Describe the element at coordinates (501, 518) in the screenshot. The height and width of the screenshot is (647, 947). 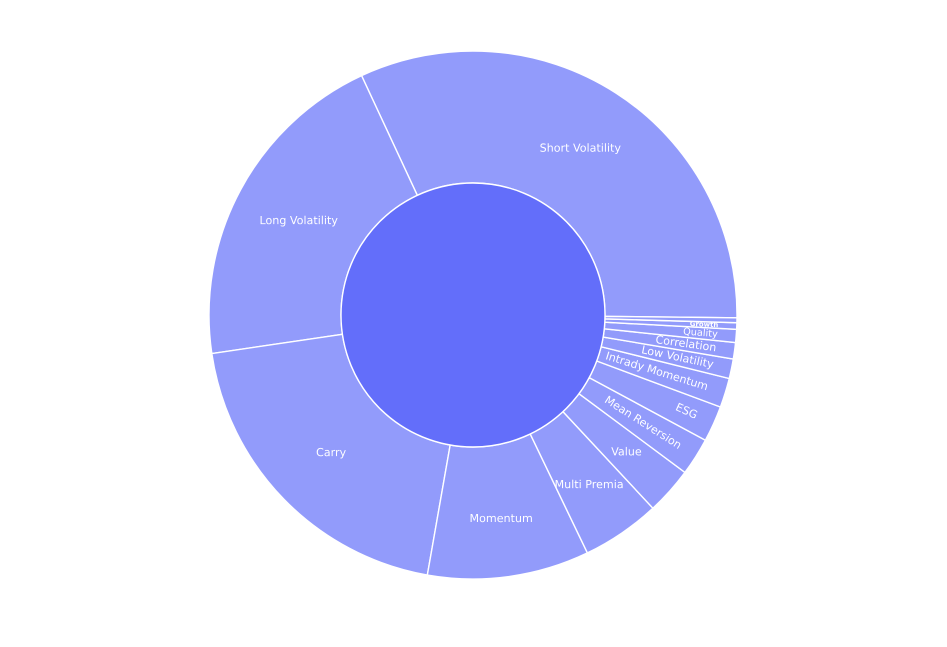
I see `slice-label: Momentum` at that location.